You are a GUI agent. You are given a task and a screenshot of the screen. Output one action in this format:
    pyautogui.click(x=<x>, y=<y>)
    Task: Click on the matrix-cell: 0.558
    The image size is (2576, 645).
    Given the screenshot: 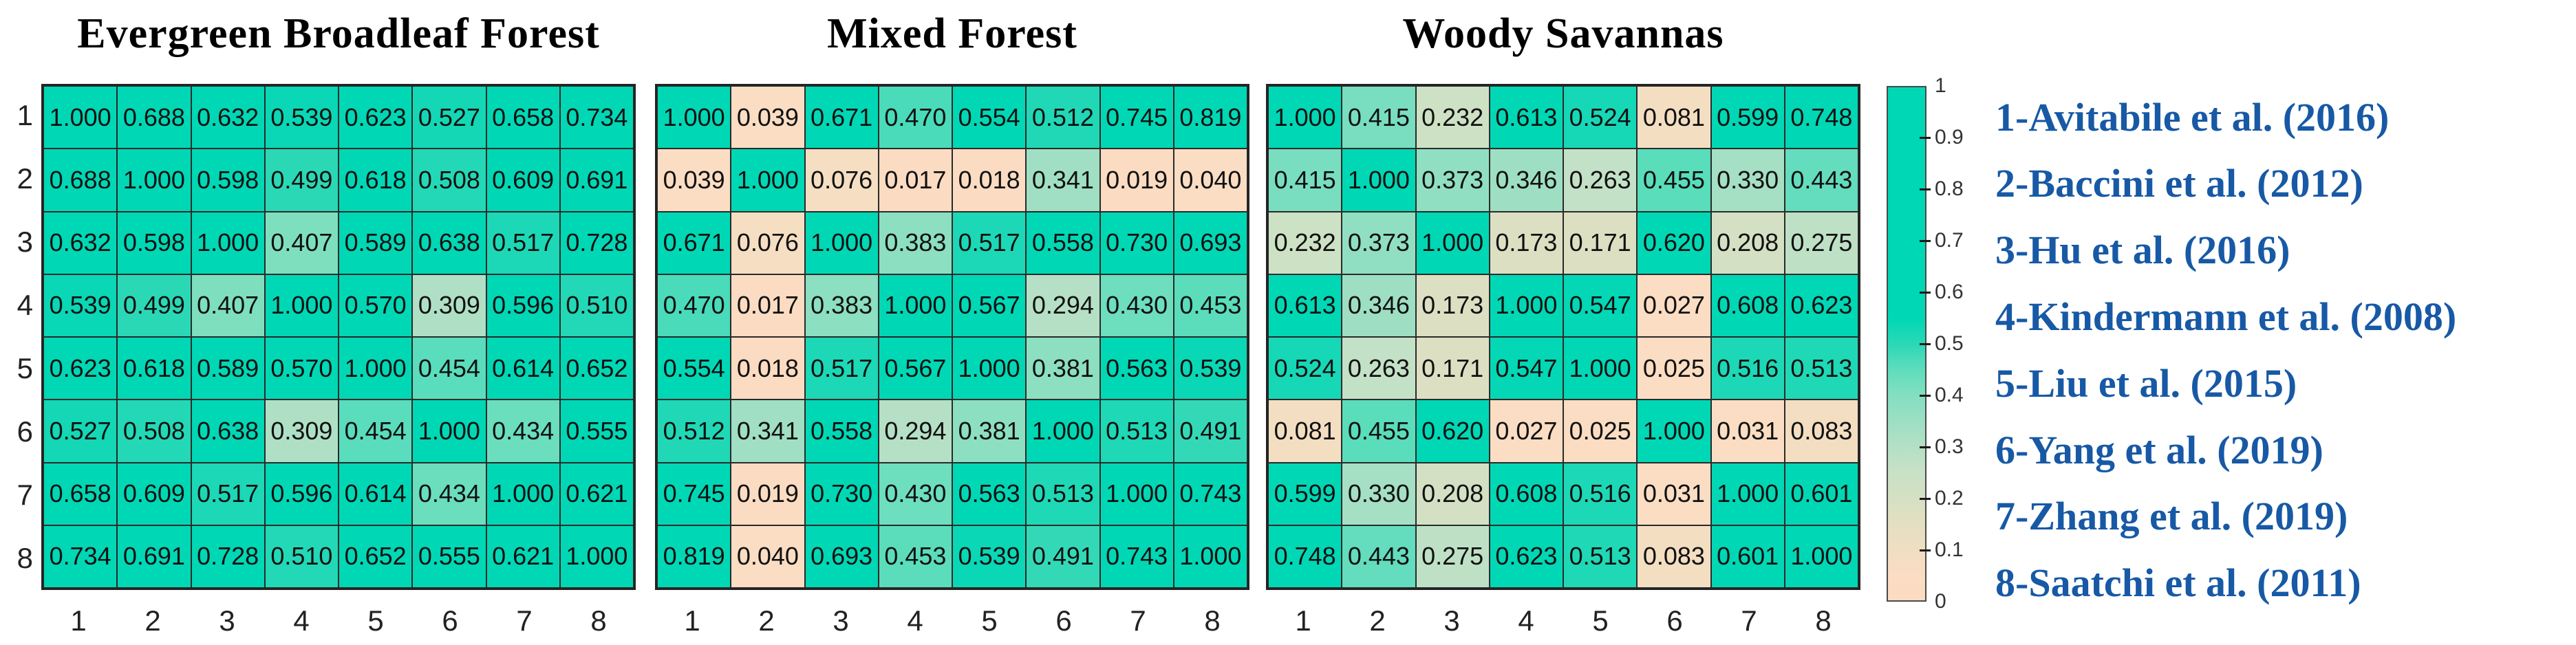 What is the action you would take?
    pyautogui.click(x=1063, y=242)
    